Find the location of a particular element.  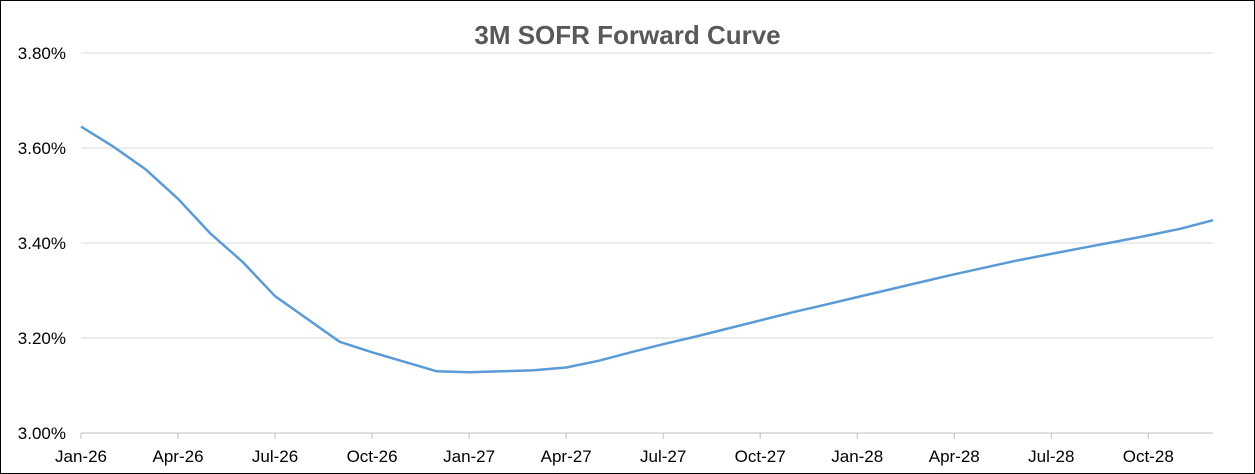

y-tick-label: 3.00% is located at coordinates (42, 433).